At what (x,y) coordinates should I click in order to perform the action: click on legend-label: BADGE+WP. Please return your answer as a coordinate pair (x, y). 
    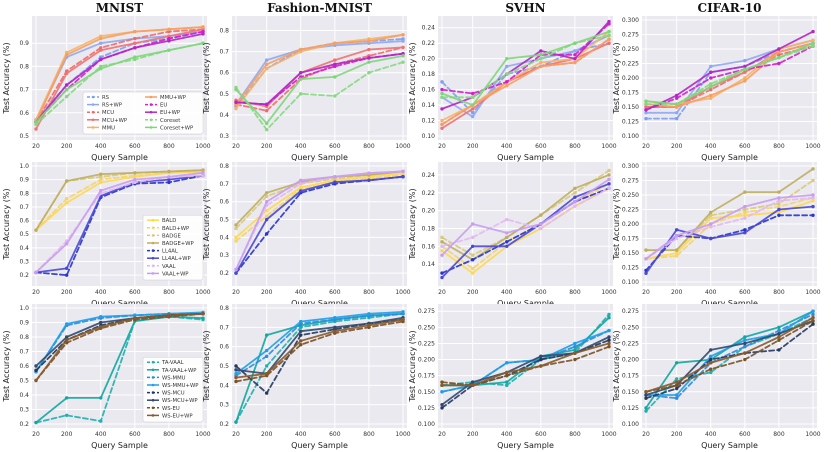
    Looking at the image, I should click on (178, 244).